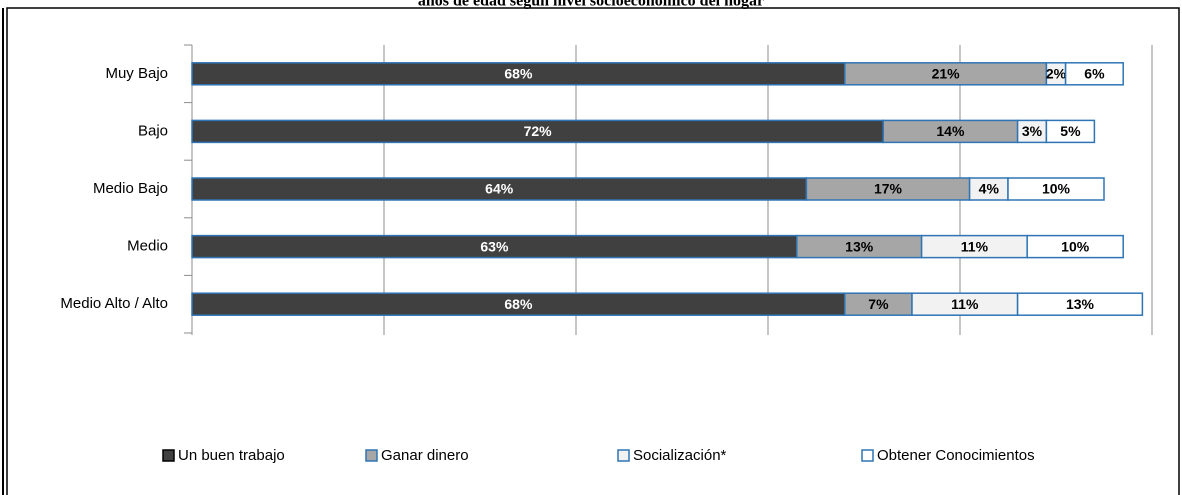  What do you see at coordinates (425, 455) in the screenshot?
I see `legend-label: Ganar dinero` at bounding box center [425, 455].